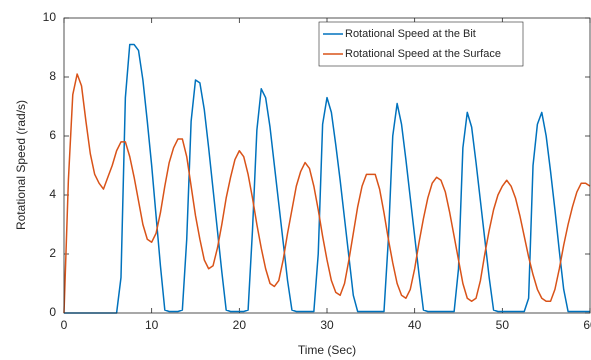 The width and height of the screenshot is (591, 360). I want to click on x-tick-label: 10, so click(152, 325).